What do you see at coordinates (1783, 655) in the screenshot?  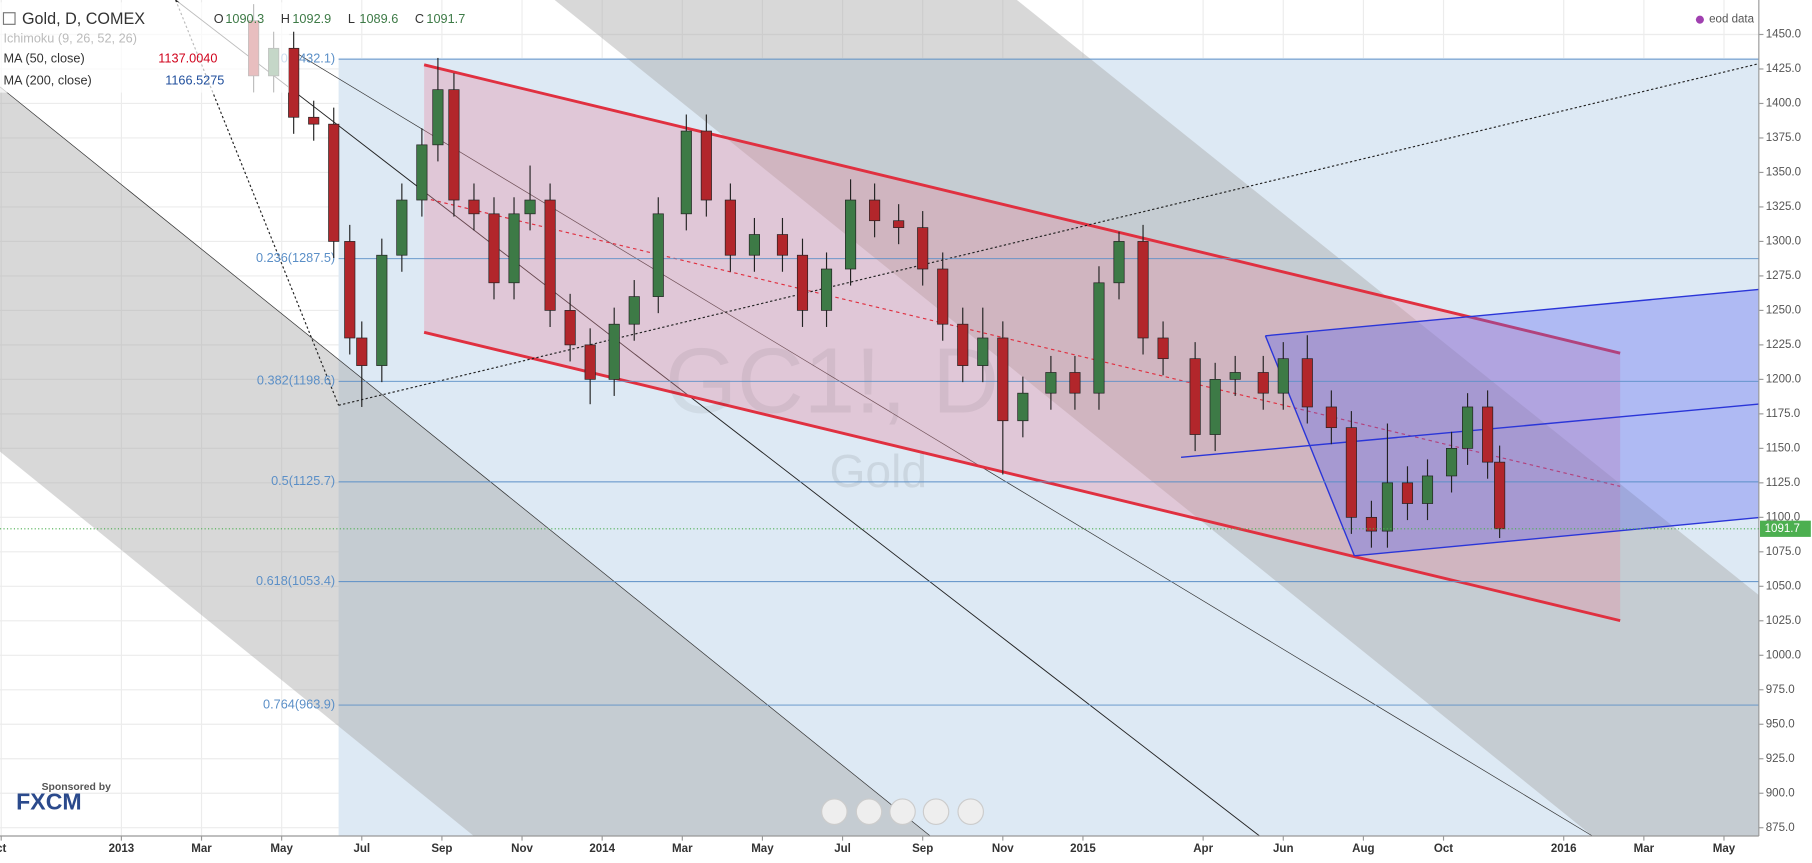 I see `y-tick-label: 1000.0` at bounding box center [1783, 655].